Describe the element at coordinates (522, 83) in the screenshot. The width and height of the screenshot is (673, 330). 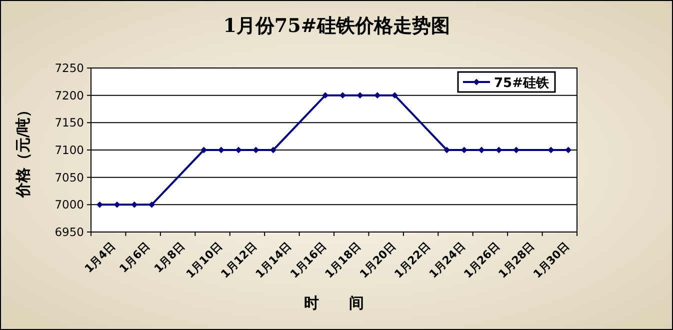
I see `legend-label: 75#硅铁` at that location.